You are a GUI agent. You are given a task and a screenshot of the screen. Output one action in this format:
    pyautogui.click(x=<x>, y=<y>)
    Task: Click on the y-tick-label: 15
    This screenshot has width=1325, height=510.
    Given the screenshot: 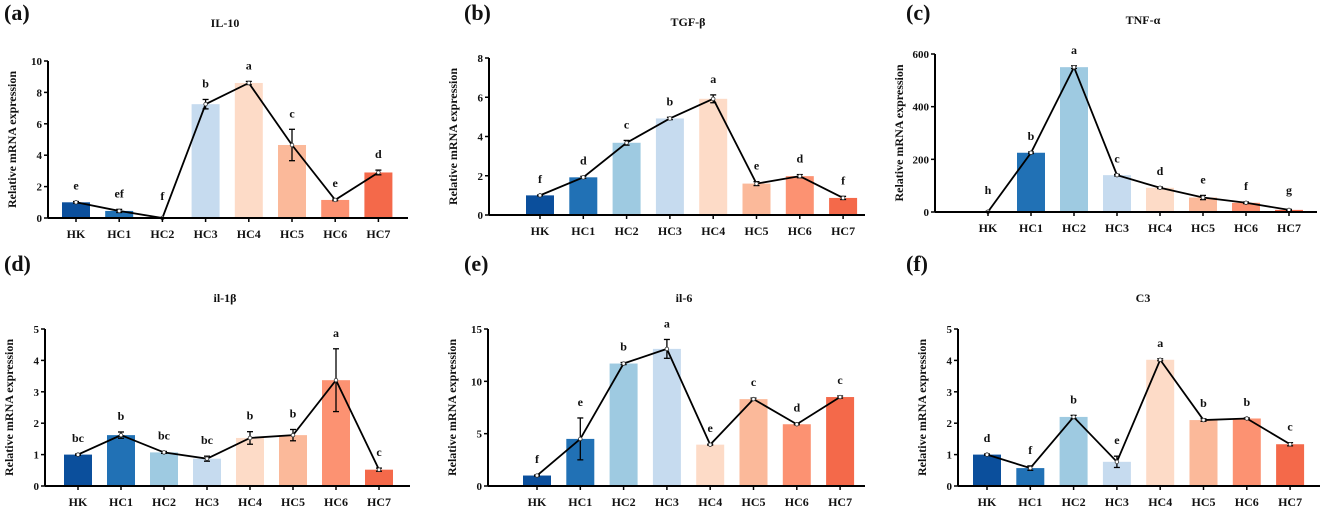 What is the action you would take?
    pyautogui.click(x=477, y=330)
    